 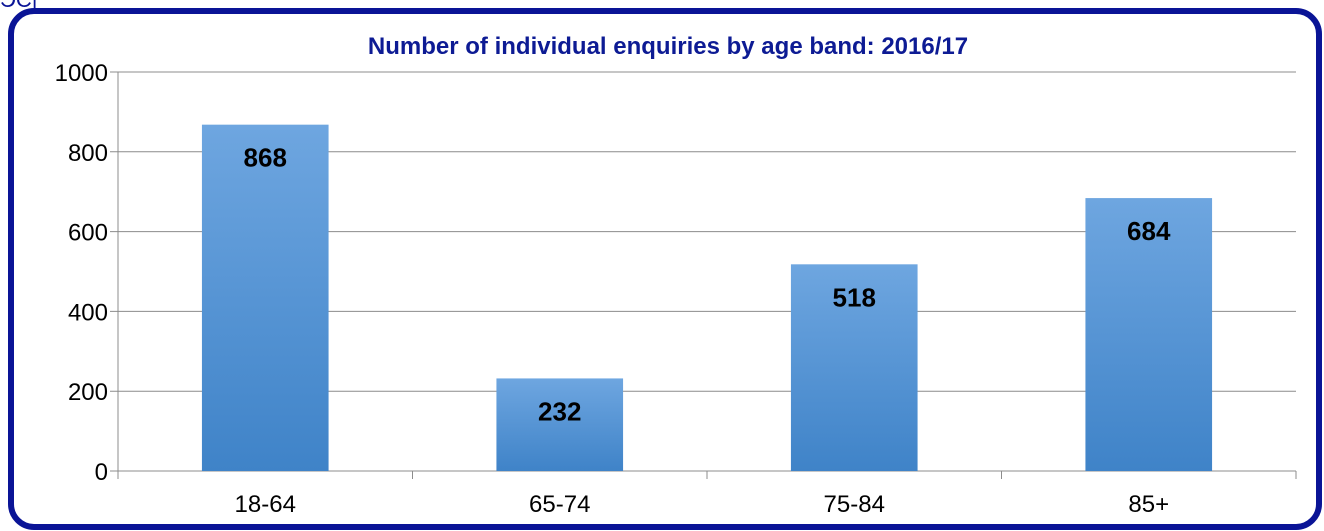 I want to click on y-tick-label: 200, so click(x=88, y=392).